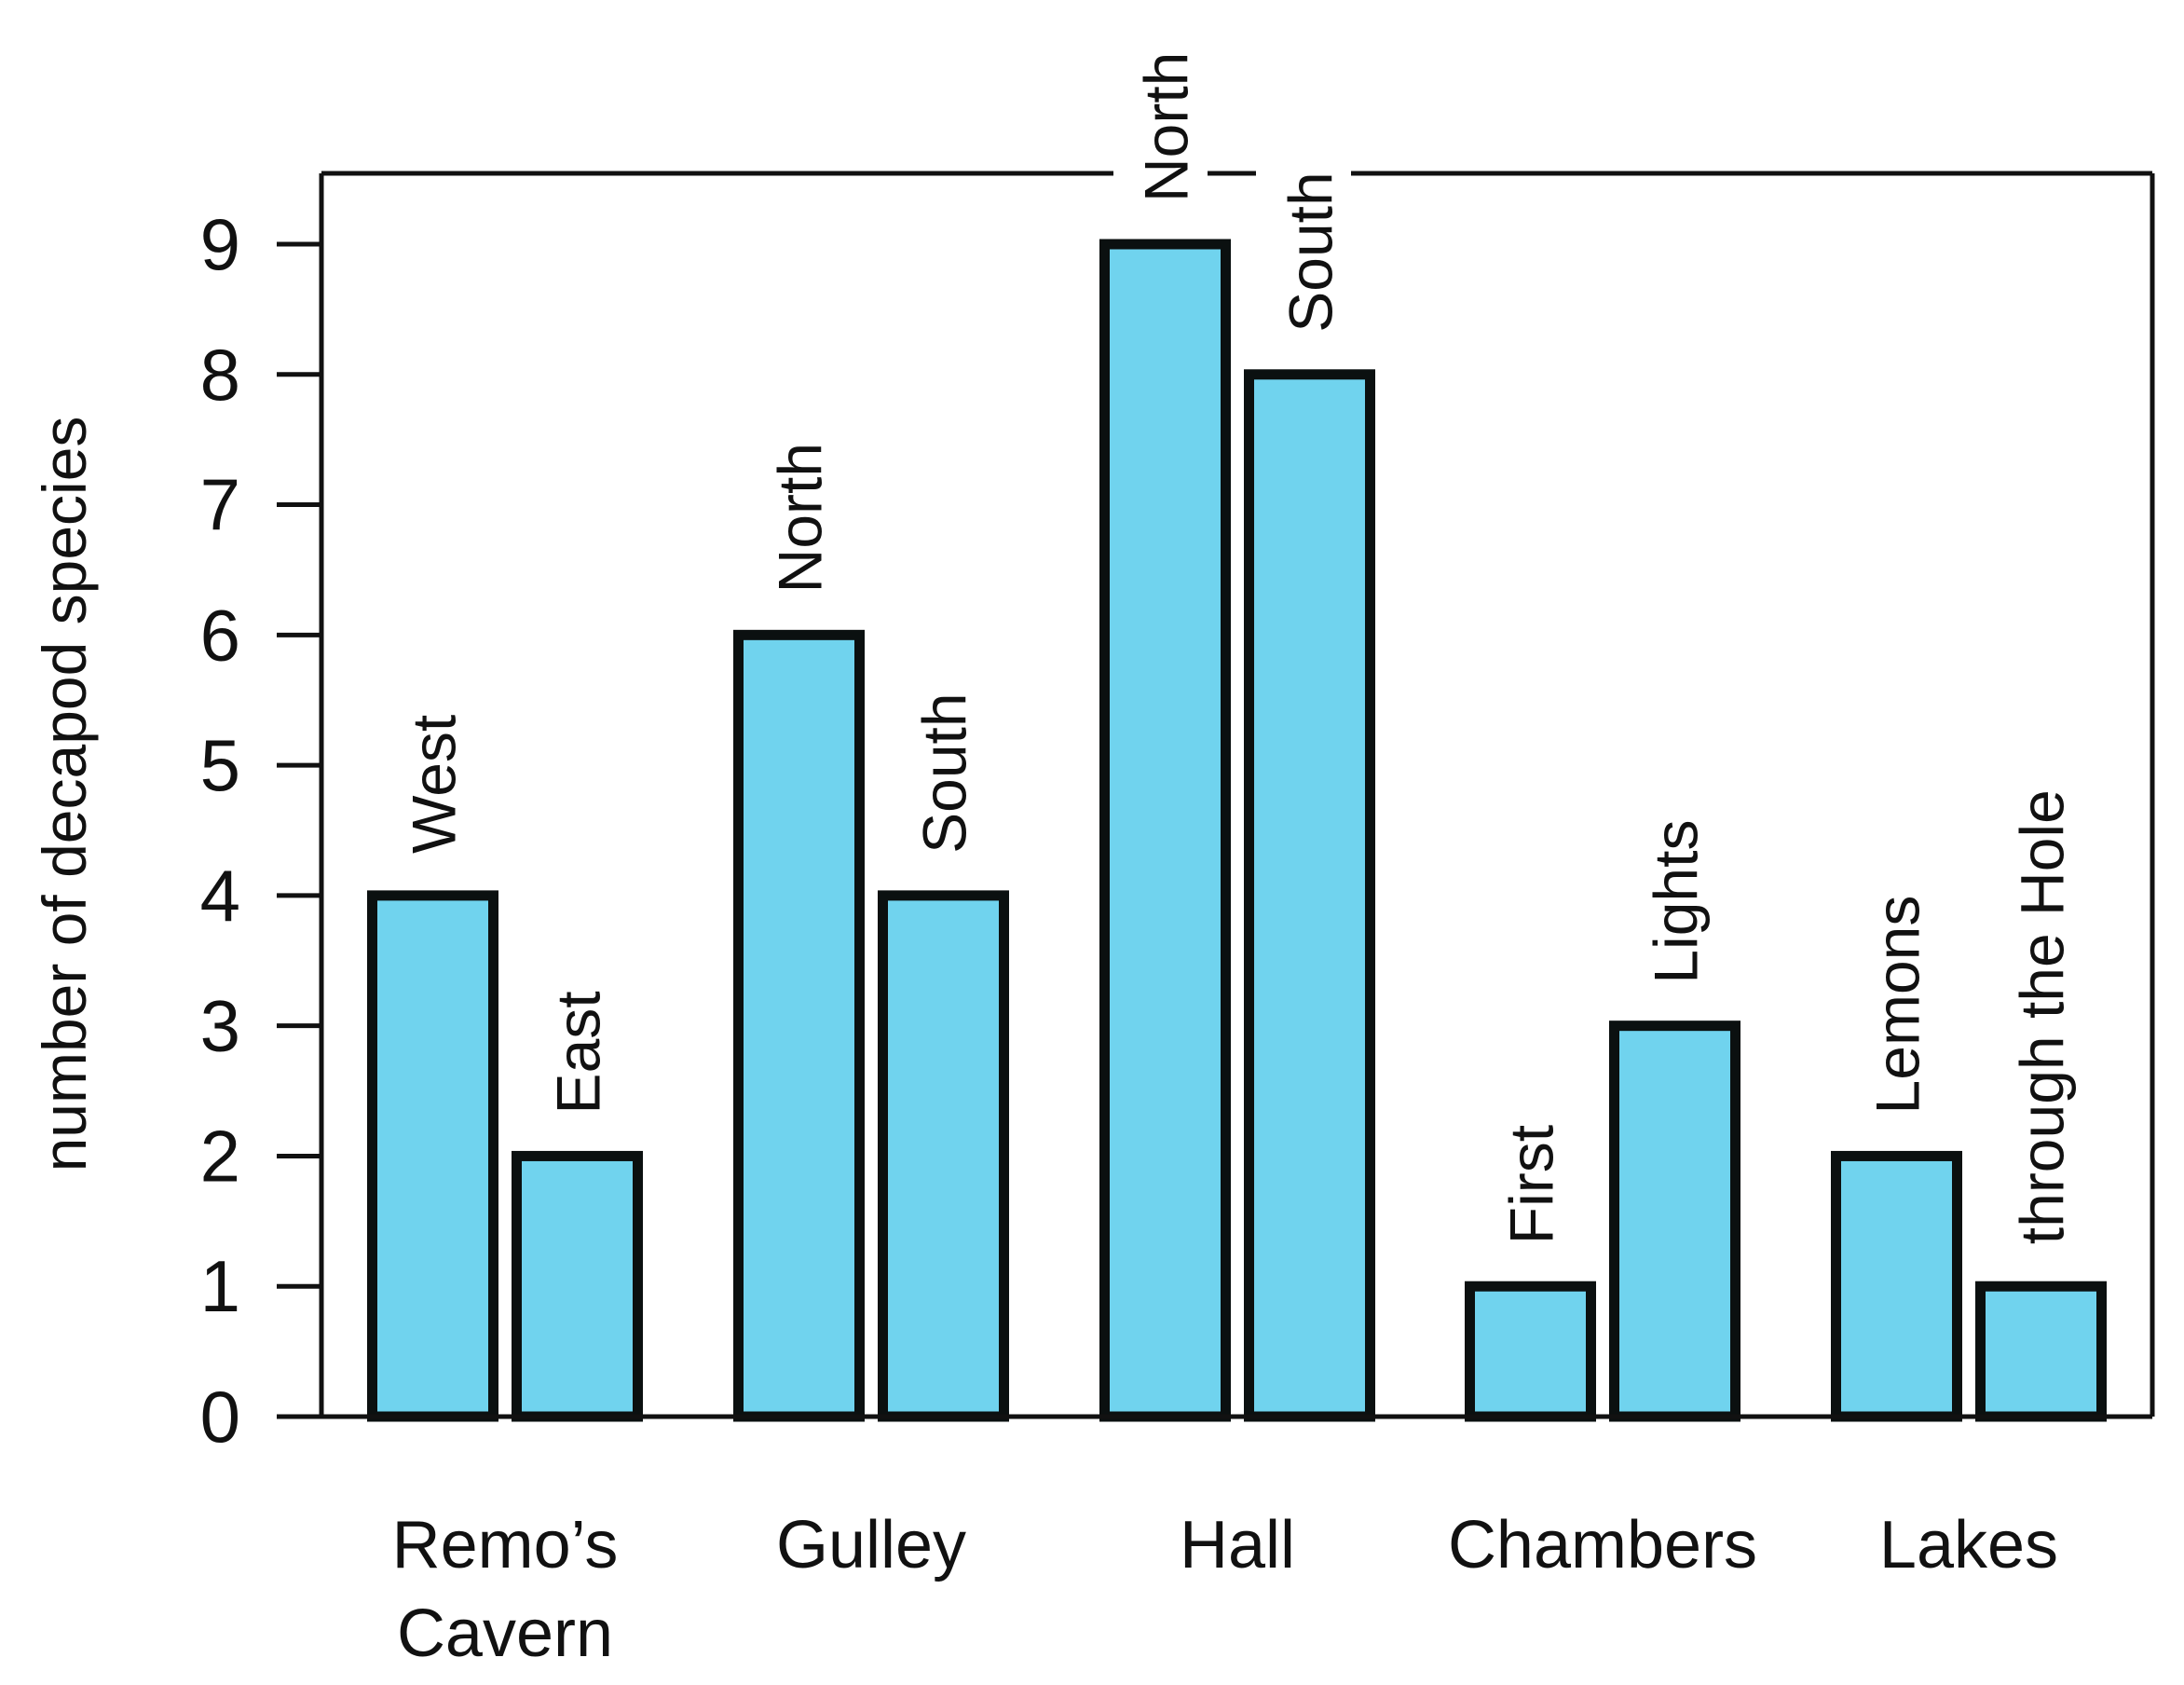  Describe the element at coordinates (64, 794) in the screenshot. I see `y-axis-label: number of decapod species` at that location.